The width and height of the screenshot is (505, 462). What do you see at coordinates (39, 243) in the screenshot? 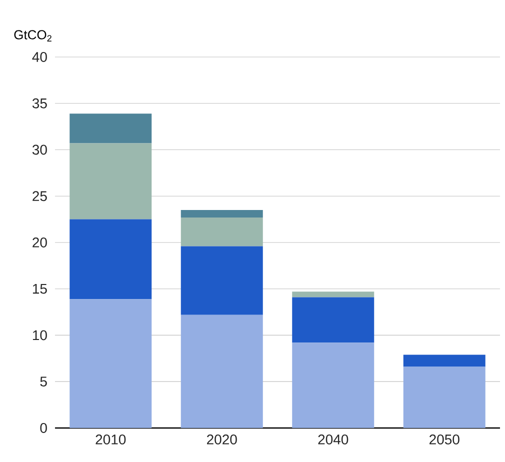
I see `y-tick-label: 20` at bounding box center [39, 243].